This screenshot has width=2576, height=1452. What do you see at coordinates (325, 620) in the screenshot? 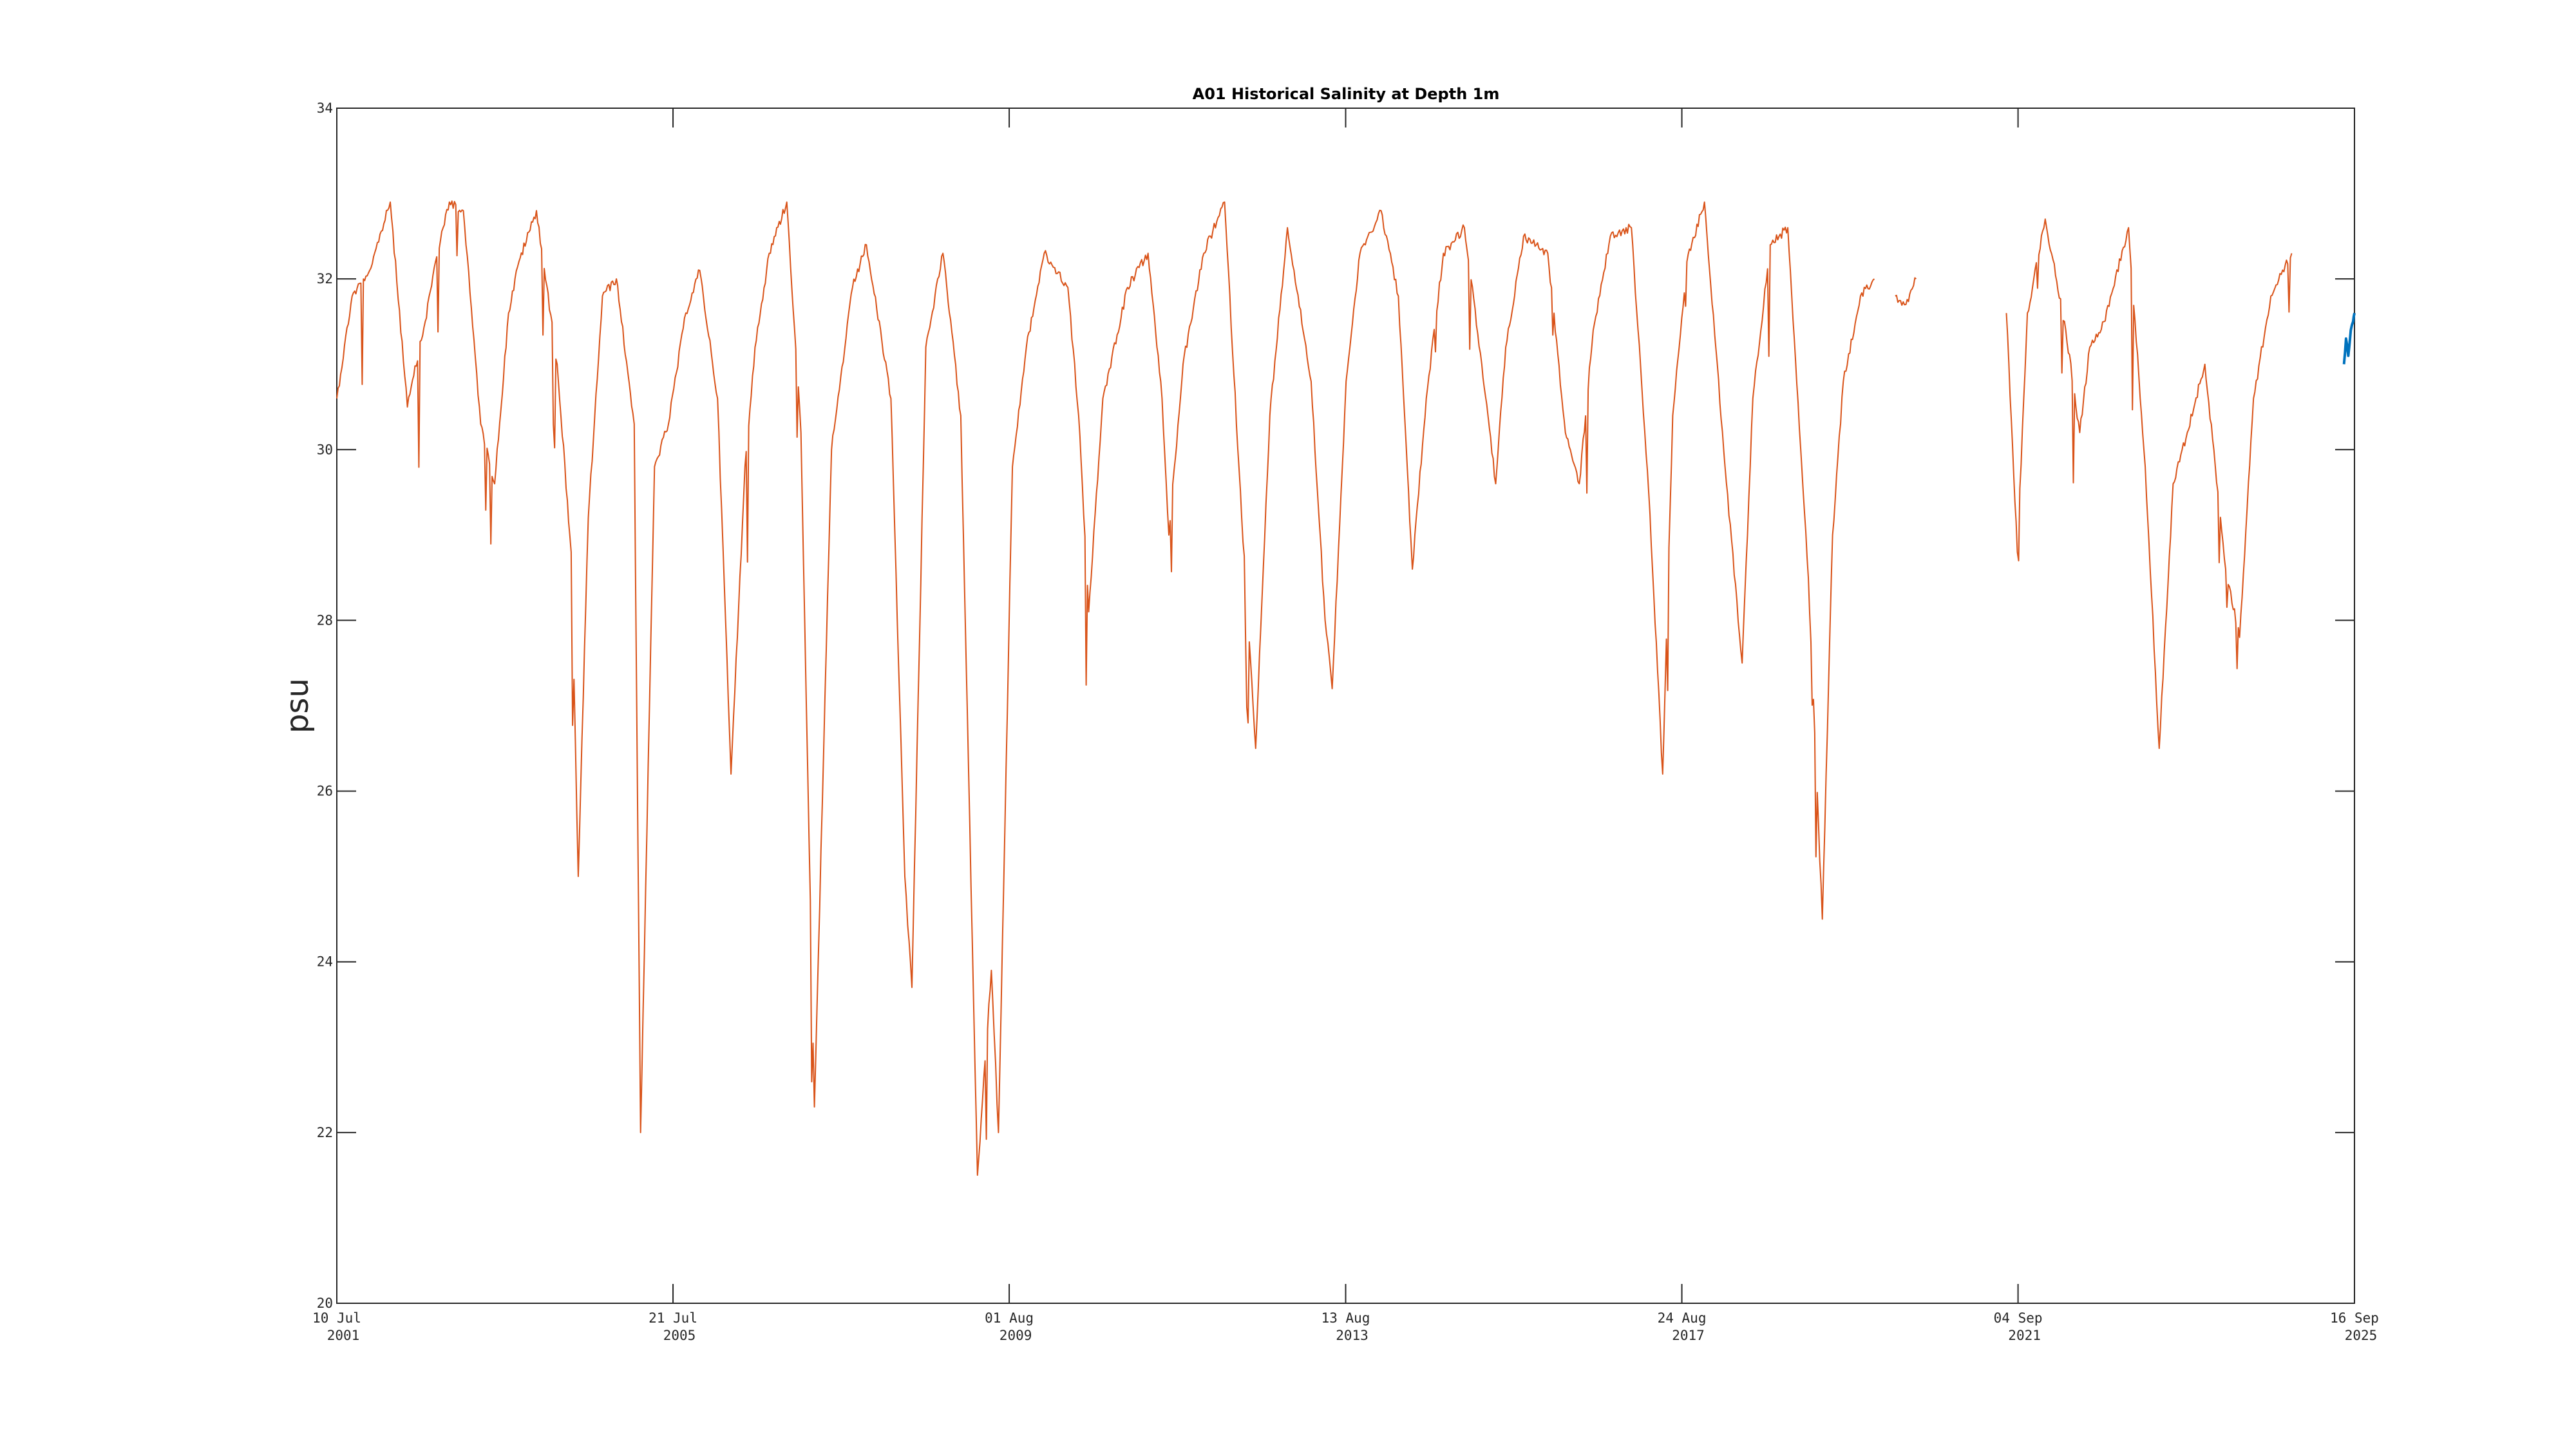
I see `y-tick-label: 28` at bounding box center [325, 620].